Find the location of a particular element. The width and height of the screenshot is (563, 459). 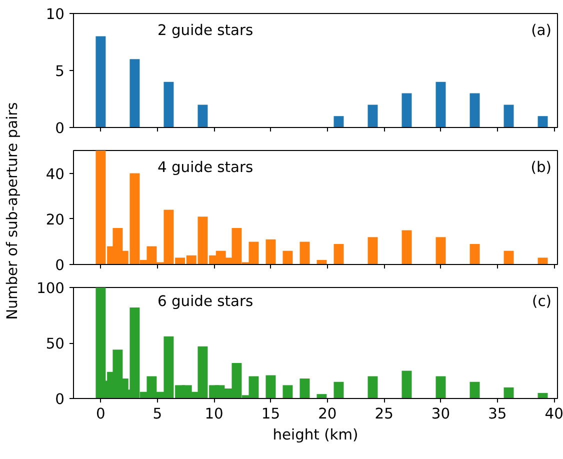

annotation: 2 guide stars is located at coordinates (206, 30).